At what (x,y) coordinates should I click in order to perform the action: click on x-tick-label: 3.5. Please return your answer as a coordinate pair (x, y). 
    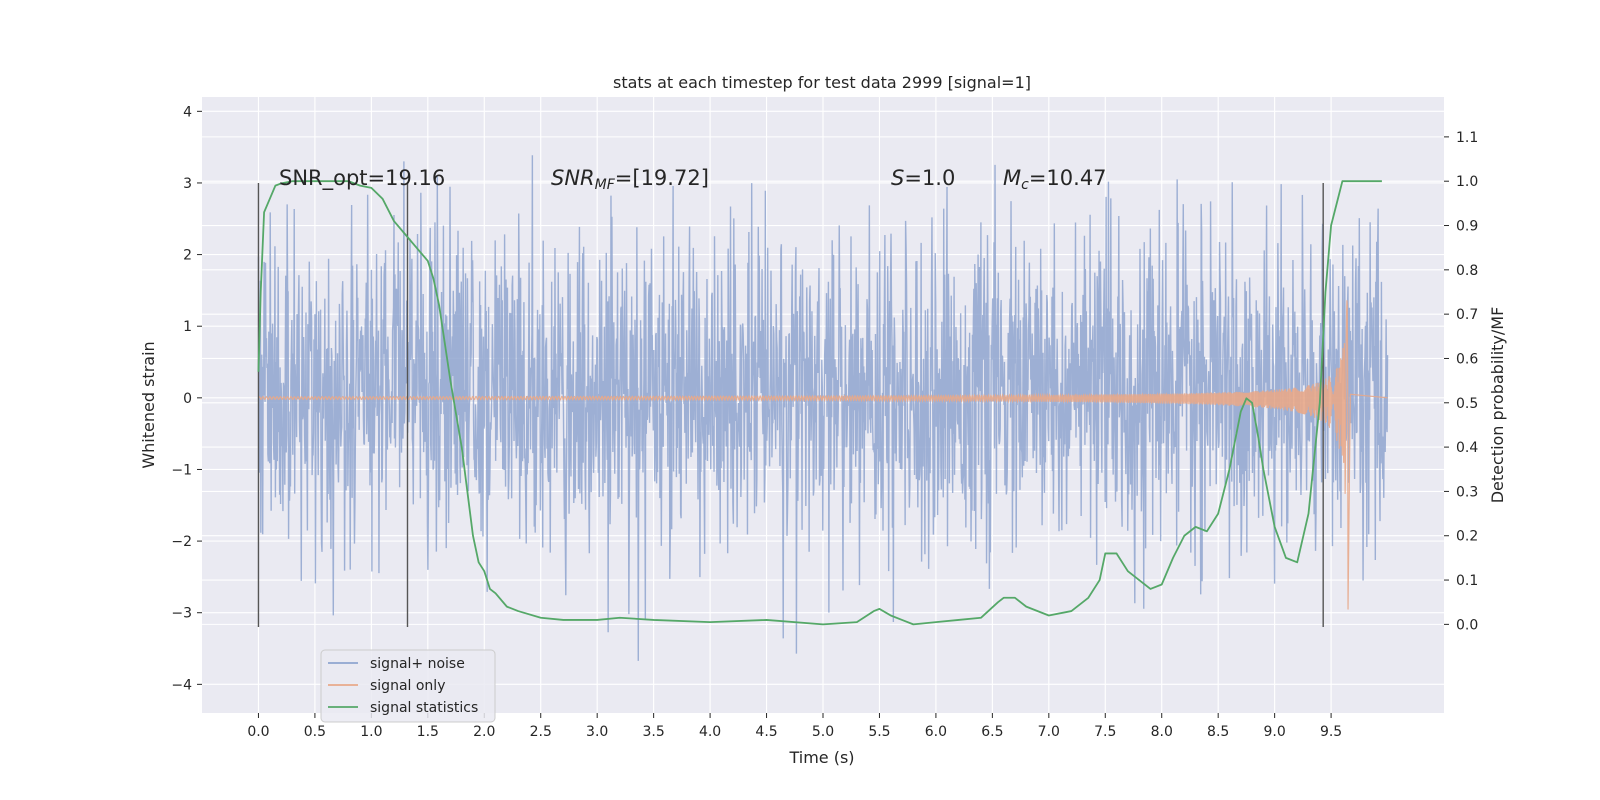
    Looking at the image, I should click on (654, 732).